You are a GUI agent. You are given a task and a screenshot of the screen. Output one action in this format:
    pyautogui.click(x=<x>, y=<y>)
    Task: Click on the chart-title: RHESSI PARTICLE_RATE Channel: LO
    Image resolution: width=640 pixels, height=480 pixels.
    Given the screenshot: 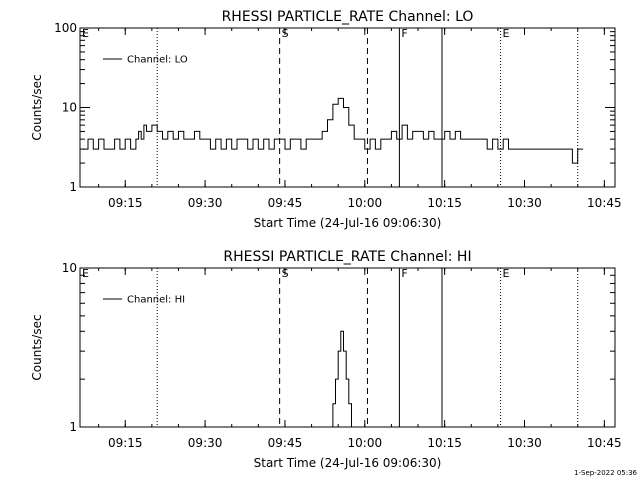 What is the action you would take?
    pyautogui.click(x=348, y=17)
    